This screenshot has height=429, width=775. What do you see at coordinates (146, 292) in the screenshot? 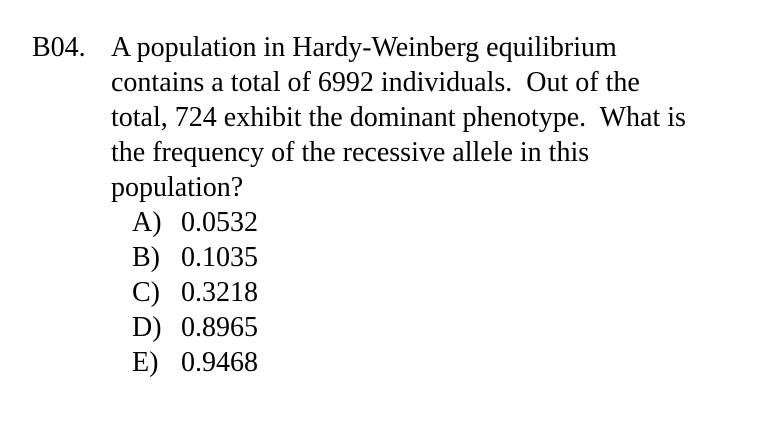
I see `choice-letter: C)` at bounding box center [146, 292].